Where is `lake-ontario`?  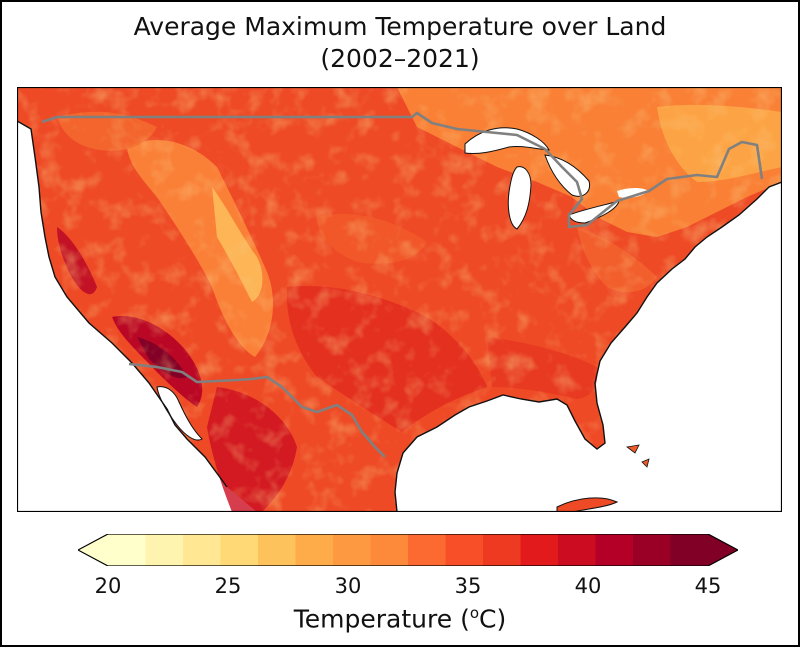
lake-ontario is located at coordinates (633, 193).